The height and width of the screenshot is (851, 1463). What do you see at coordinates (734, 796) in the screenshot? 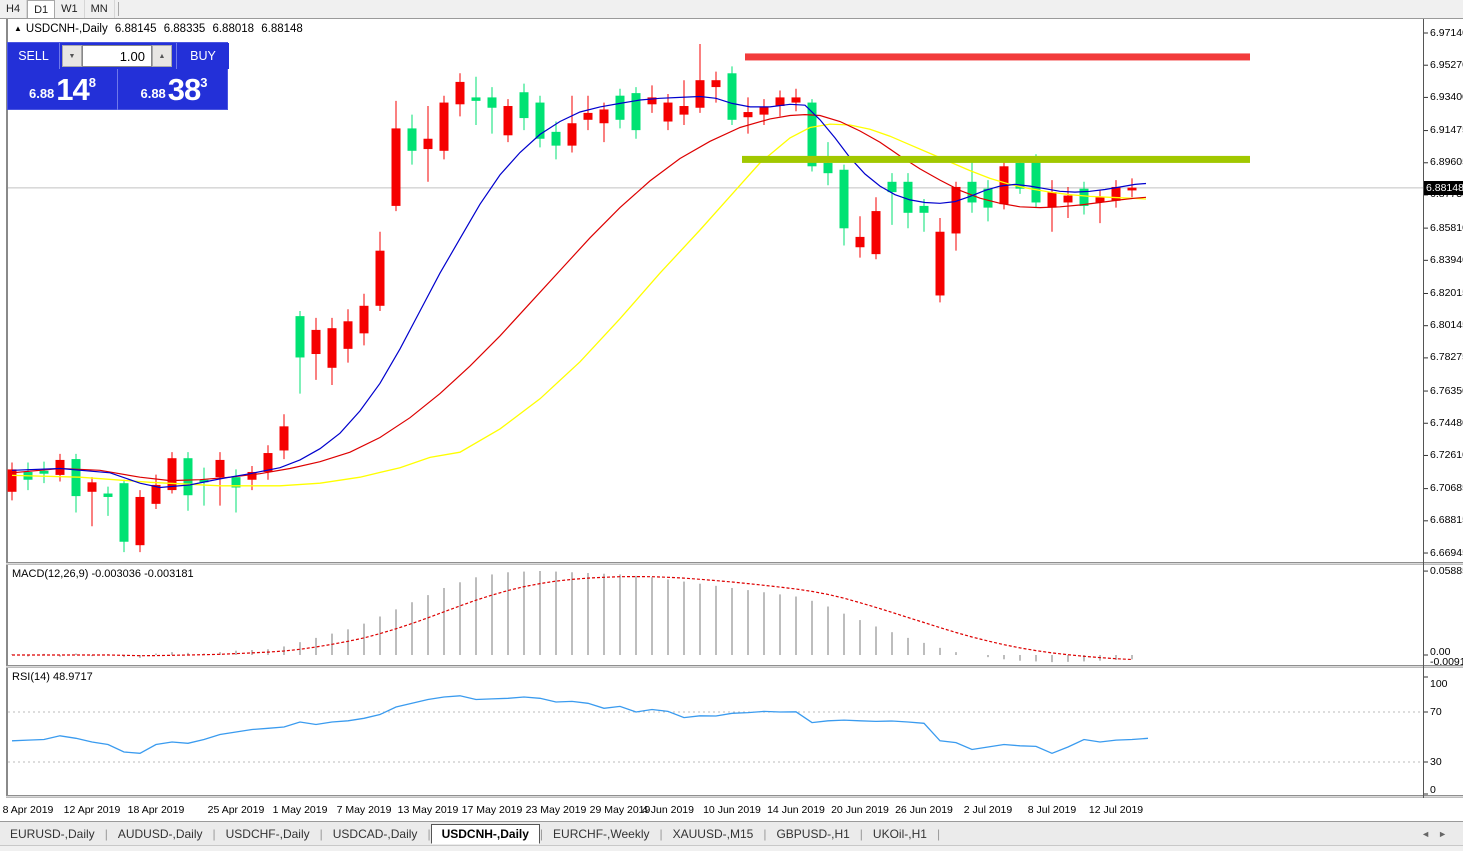
I see `date-axis-splitter` at bounding box center [734, 796].